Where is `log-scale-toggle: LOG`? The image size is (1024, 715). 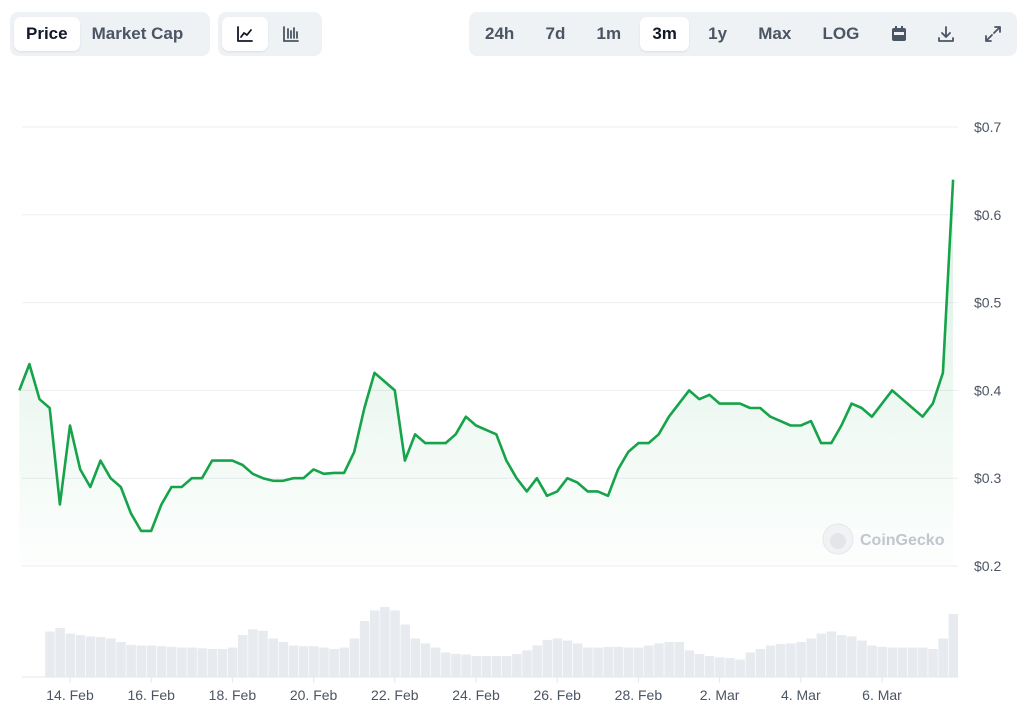
log-scale-toggle: LOG is located at coordinates (841, 33).